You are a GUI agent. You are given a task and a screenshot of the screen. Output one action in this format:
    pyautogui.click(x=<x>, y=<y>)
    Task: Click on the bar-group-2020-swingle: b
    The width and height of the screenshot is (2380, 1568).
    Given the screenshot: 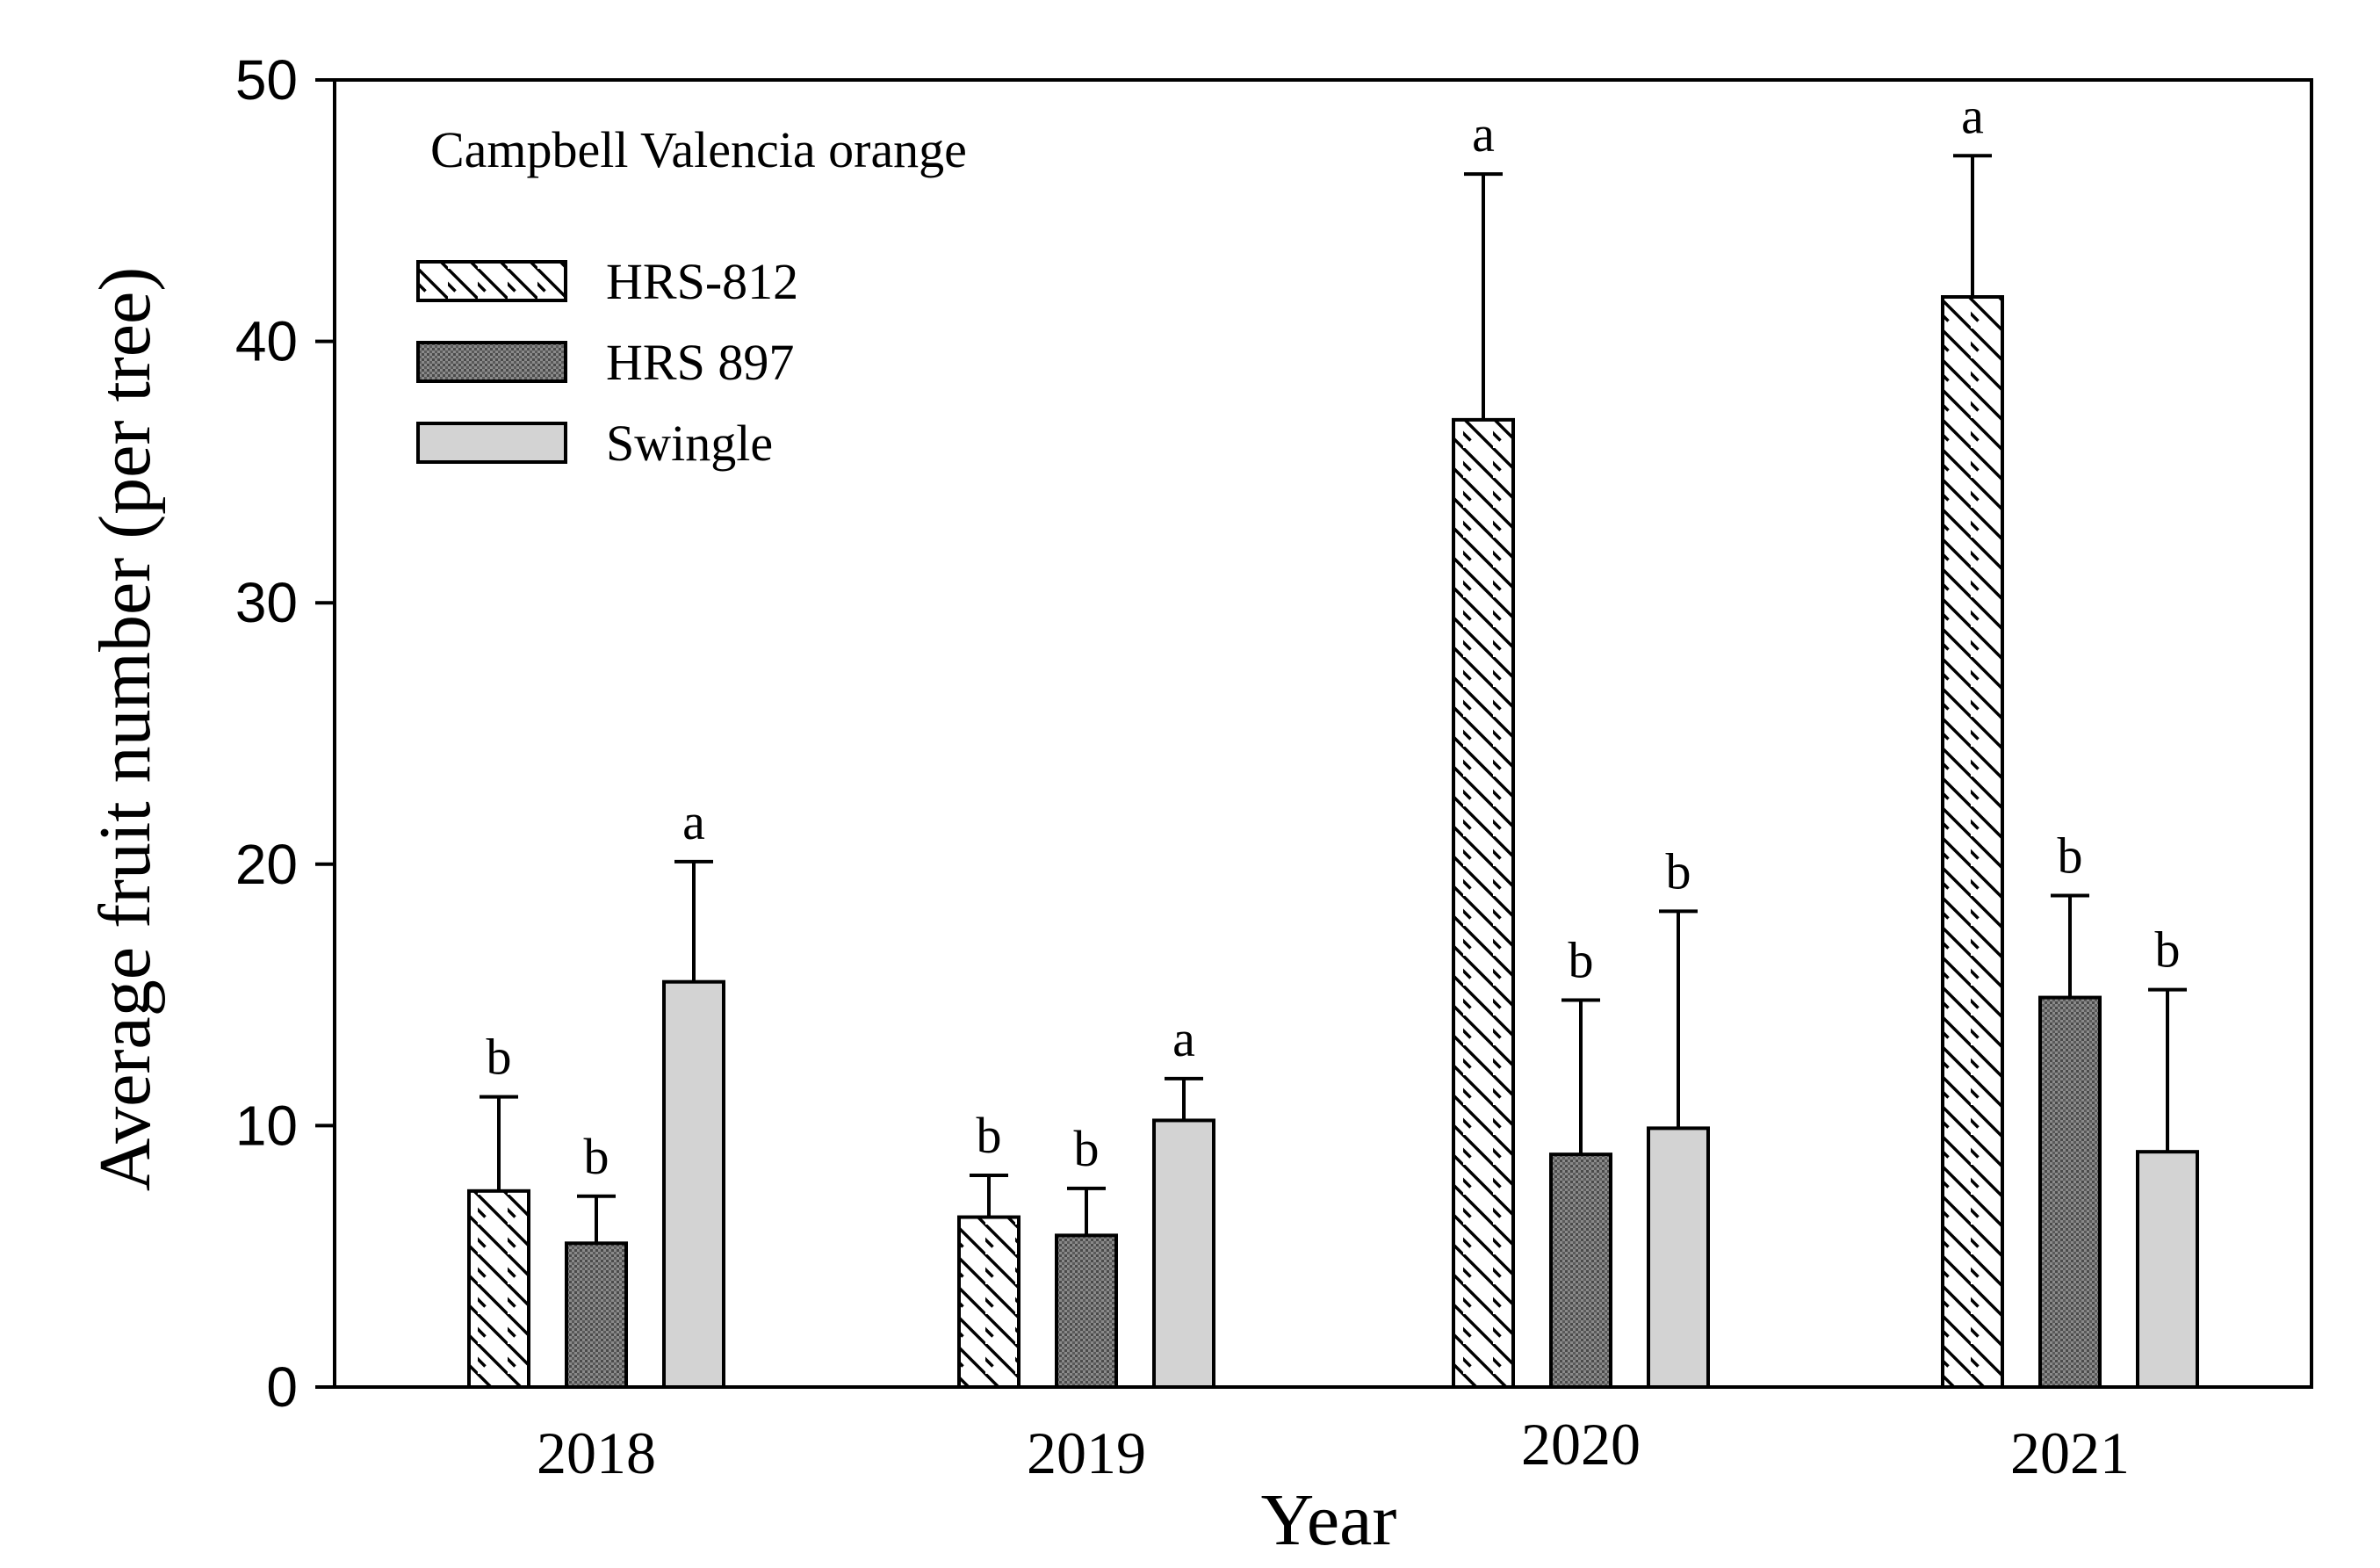 What is the action you would take?
    pyautogui.click(x=1678, y=1115)
    